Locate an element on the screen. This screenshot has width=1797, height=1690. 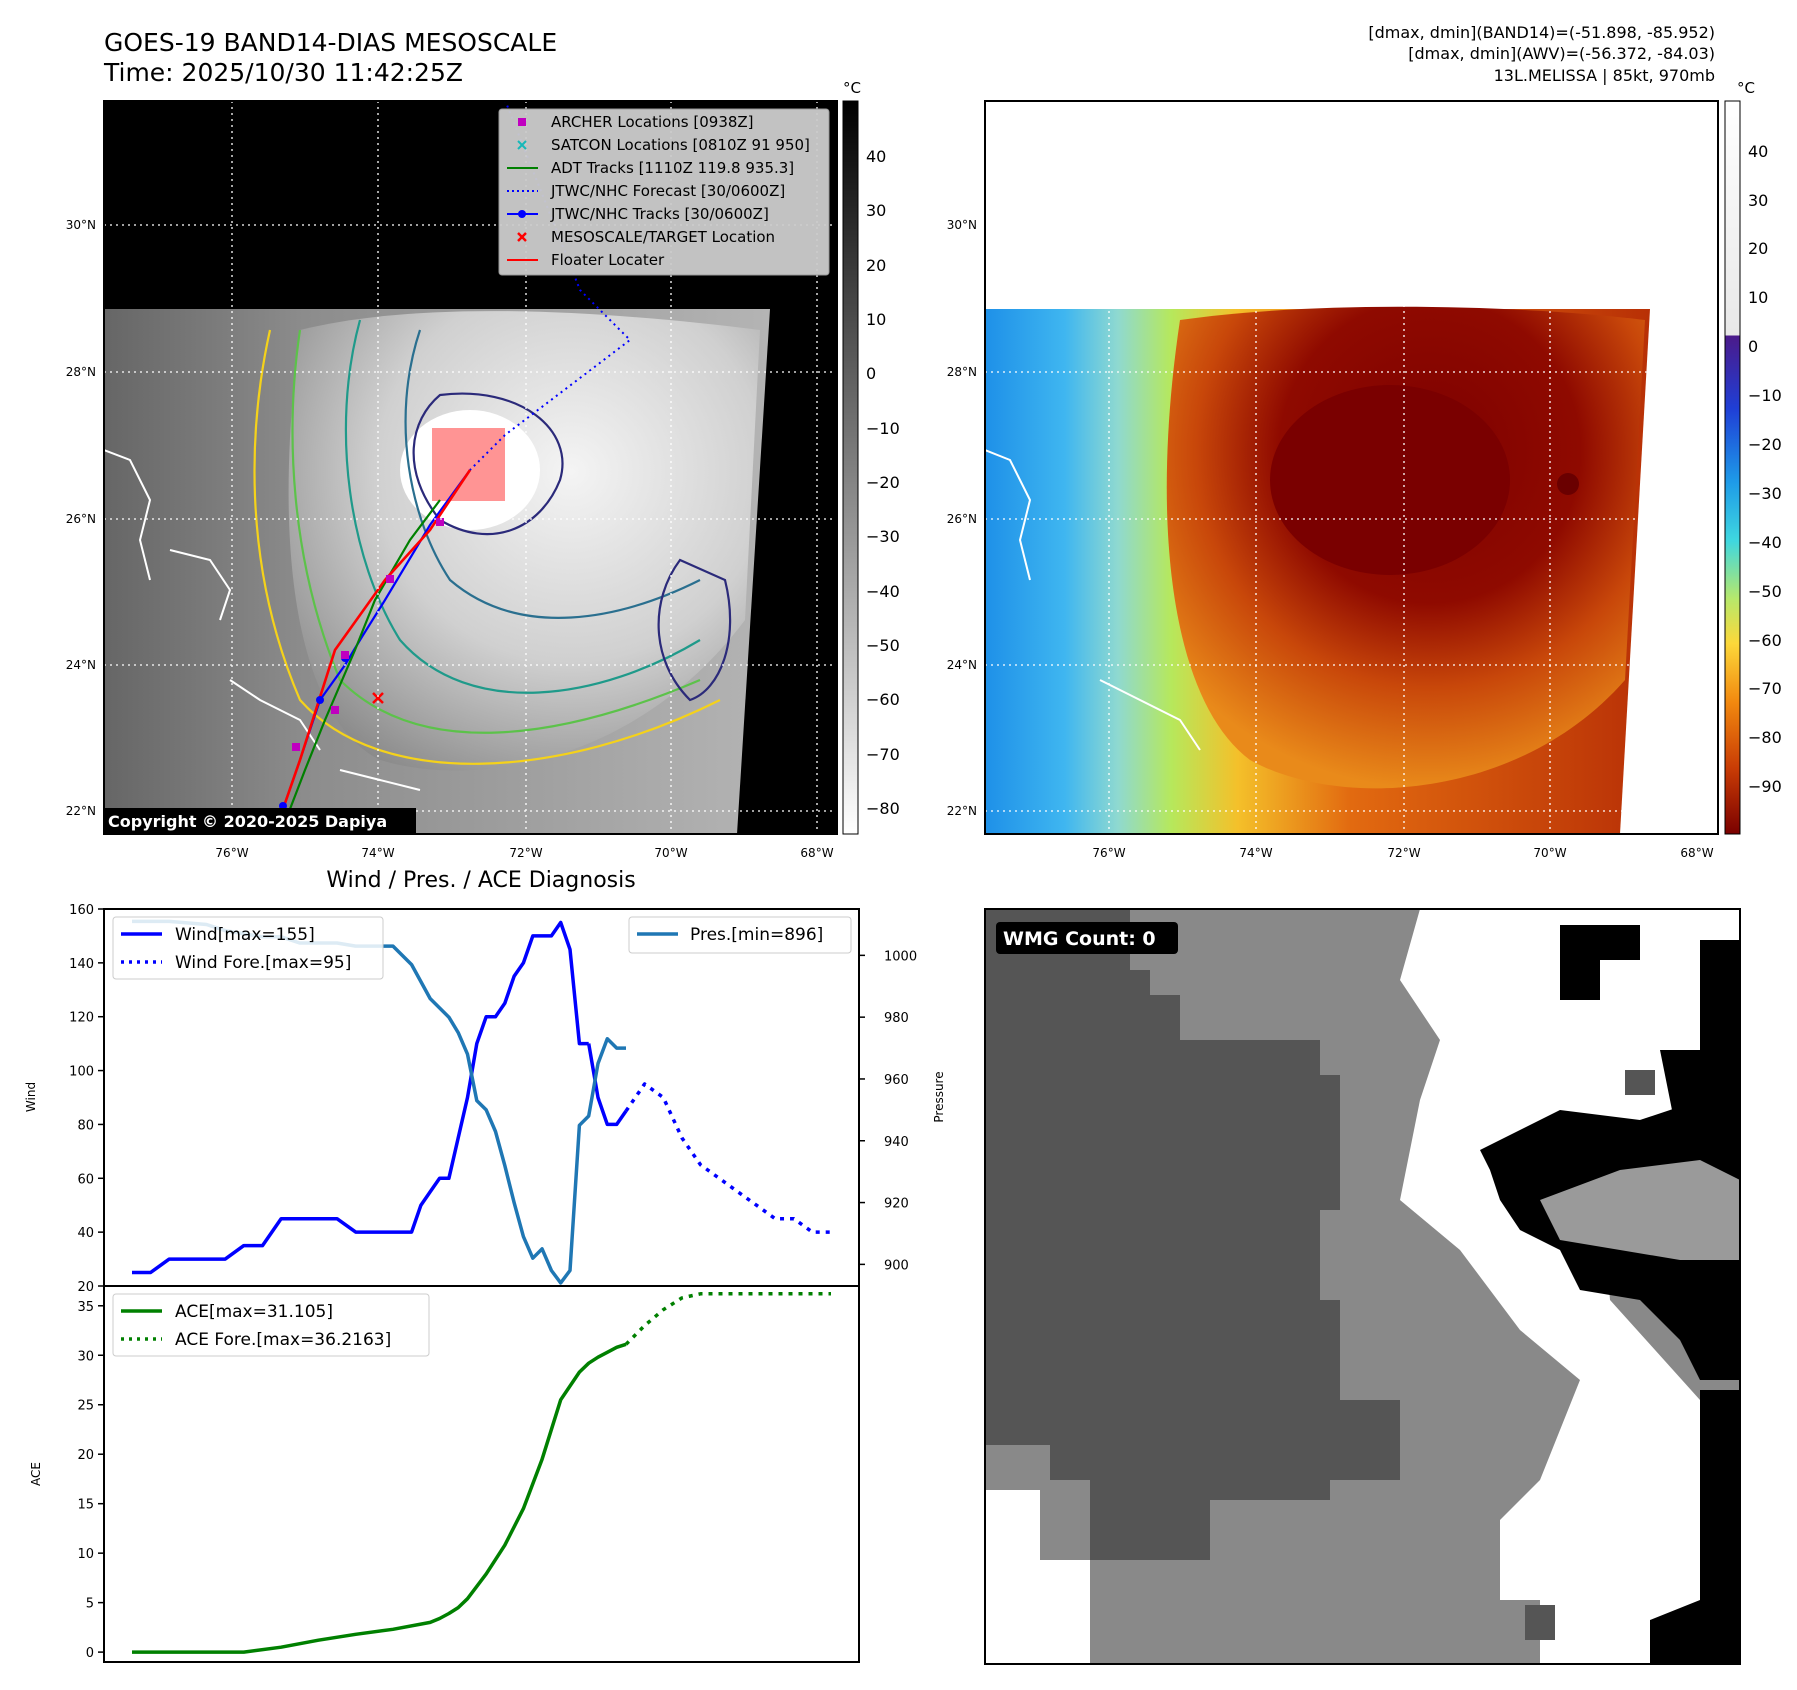
wind-yticks: 160 140 120 100 80 60 40 20 is located at coordinates (86, 1099).